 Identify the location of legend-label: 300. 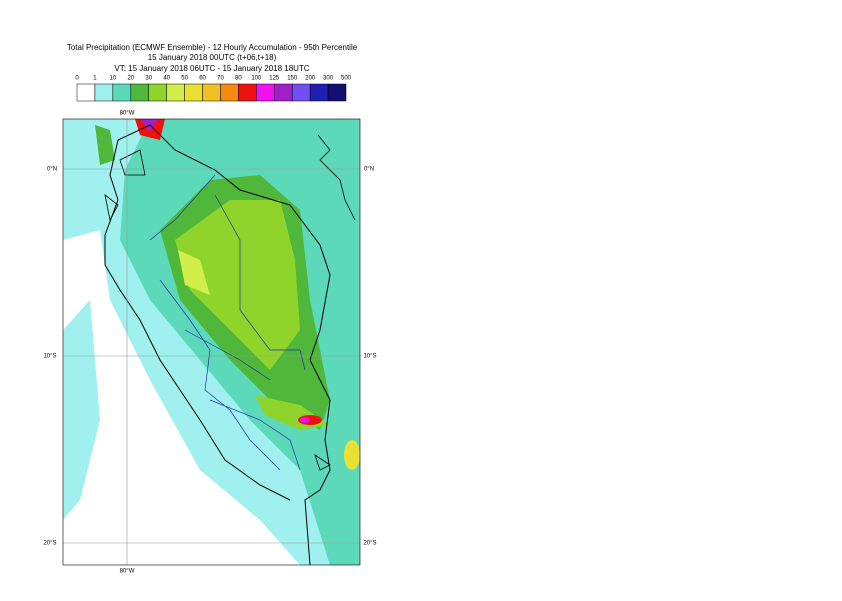
(328, 79).